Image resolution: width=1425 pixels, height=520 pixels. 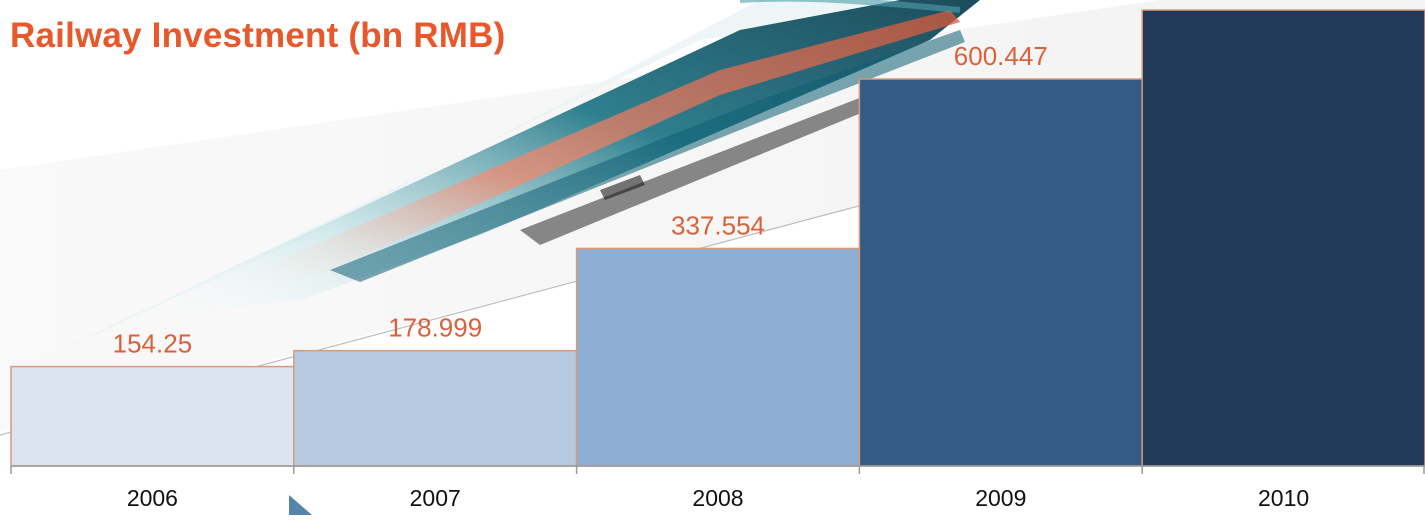 I want to click on cursor-arrow-icon, so click(x=300, y=505).